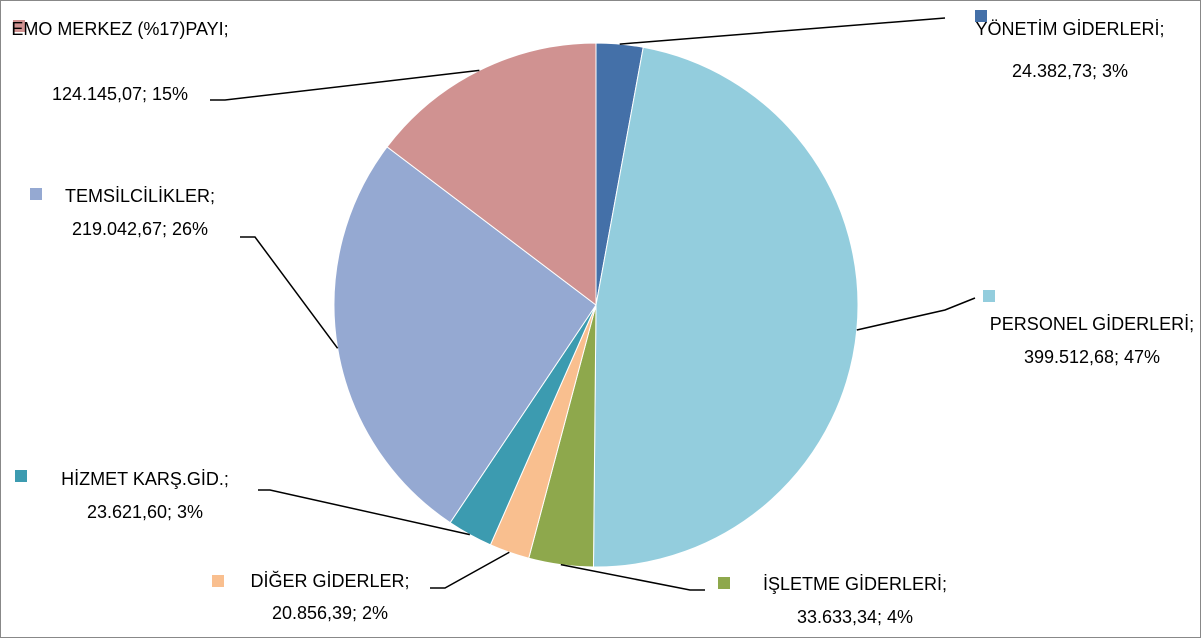 The width and height of the screenshot is (1202, 639). What do you see at coordinates (329, 580) in the screenshot?
I see `category-label: DİĞER GİDERLER;` at bounding box center [329, 580].